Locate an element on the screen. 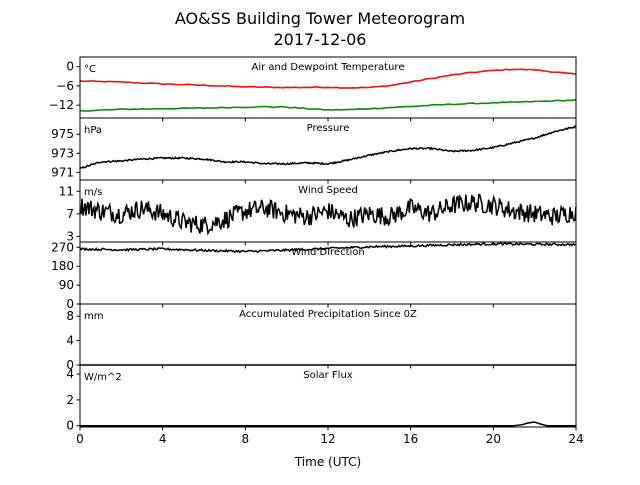 The height and width of the screenshot is (485, 640). y-tick-label: 973 is located at coordinates (62, 153).